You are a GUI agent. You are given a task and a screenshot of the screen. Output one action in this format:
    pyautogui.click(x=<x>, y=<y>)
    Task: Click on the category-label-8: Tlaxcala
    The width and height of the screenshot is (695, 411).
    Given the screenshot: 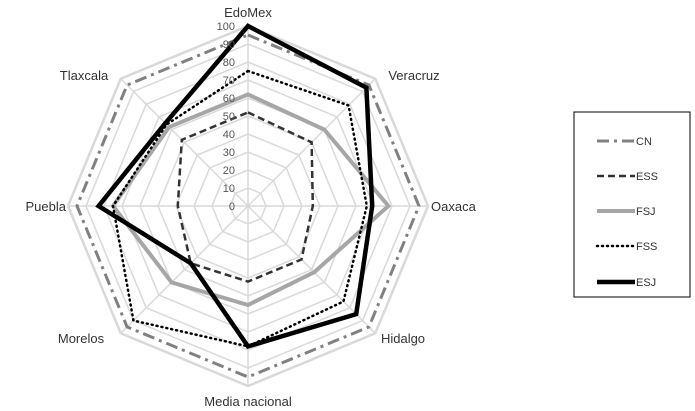 What is the action you would take?
    pyautogui.click(x=84, y=75)
    